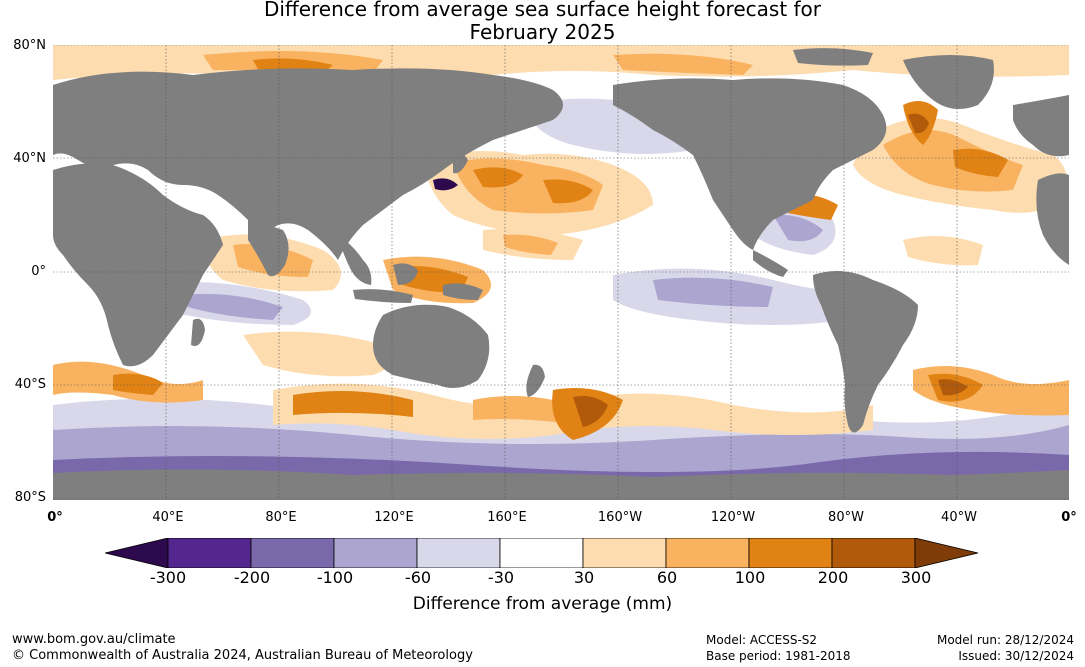 The image size is (1085, 667). I want to click on legend-tick-label: 300, so click(916, 577).